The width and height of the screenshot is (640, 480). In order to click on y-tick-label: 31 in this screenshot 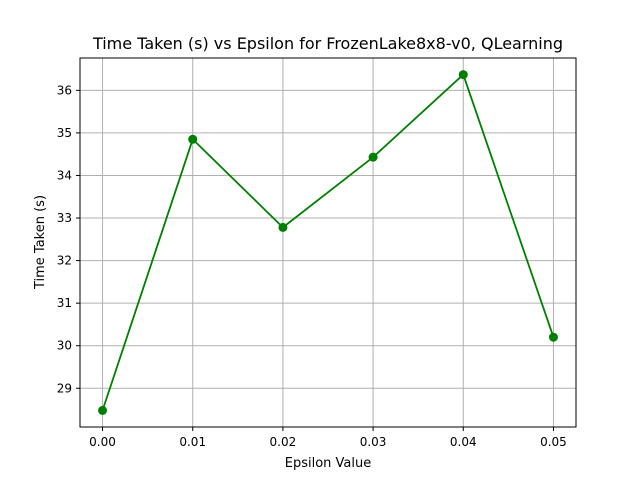, I will do `click(64, 303)`.